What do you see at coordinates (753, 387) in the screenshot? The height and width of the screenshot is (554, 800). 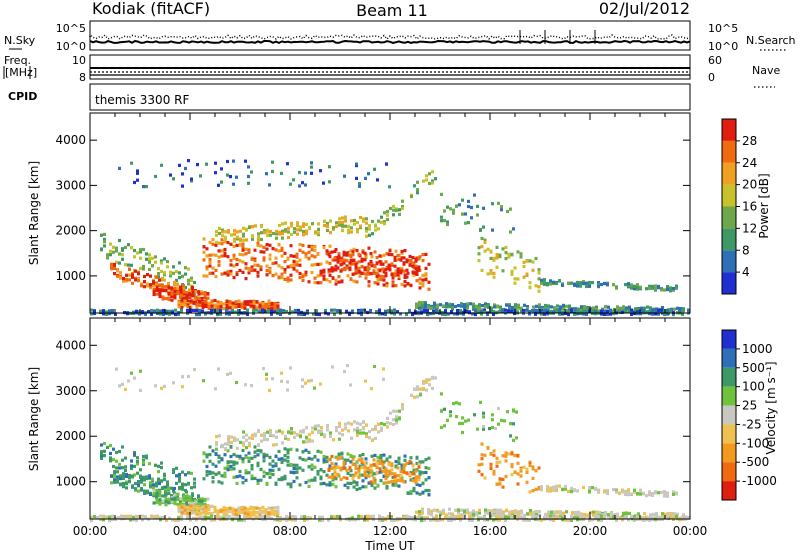 I see `velocity-colorbar-tick: 100` at bounding box center [753, 387].